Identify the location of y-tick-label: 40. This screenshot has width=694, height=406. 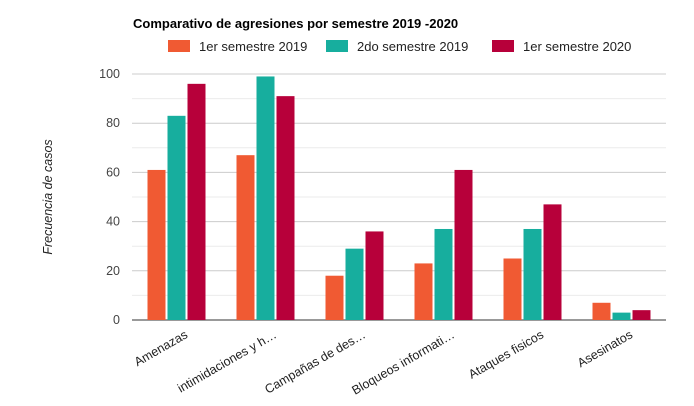
(113, 222).